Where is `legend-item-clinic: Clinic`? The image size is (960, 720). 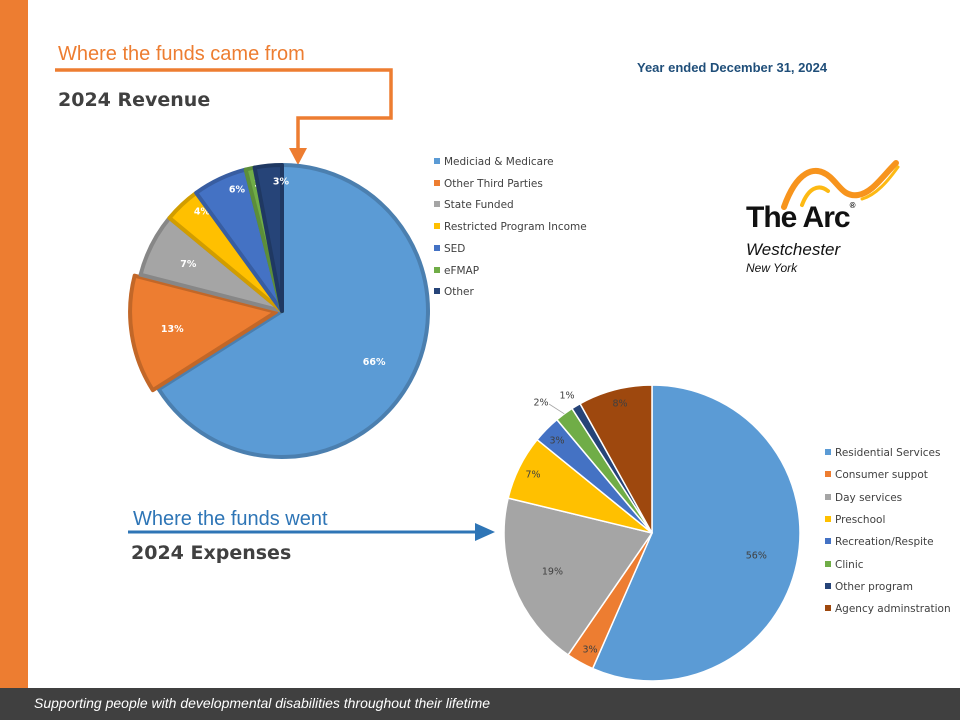 legend-item-clinic: Clinic is located at coordinates (844, 565).